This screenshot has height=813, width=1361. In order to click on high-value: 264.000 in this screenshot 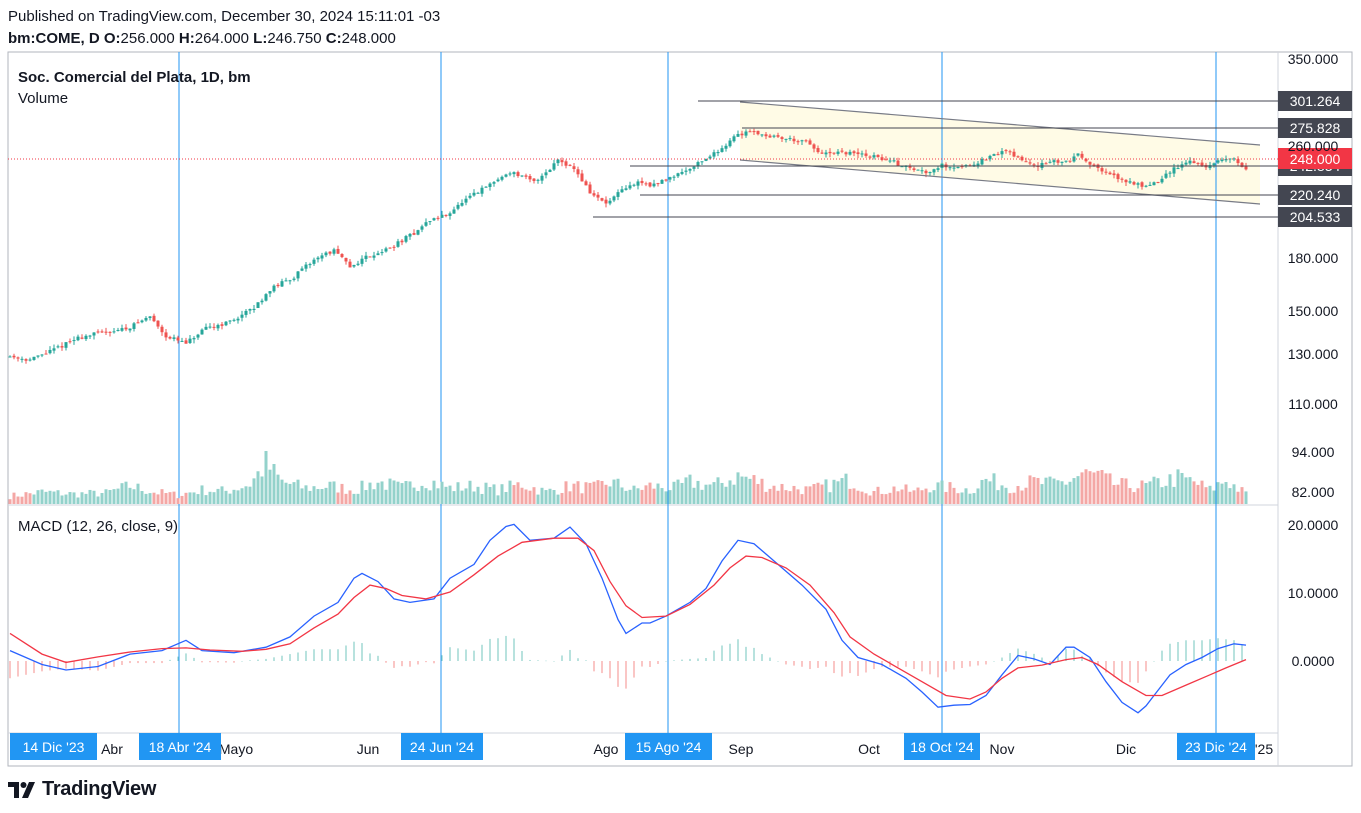, I will do `click(221, 38)`.